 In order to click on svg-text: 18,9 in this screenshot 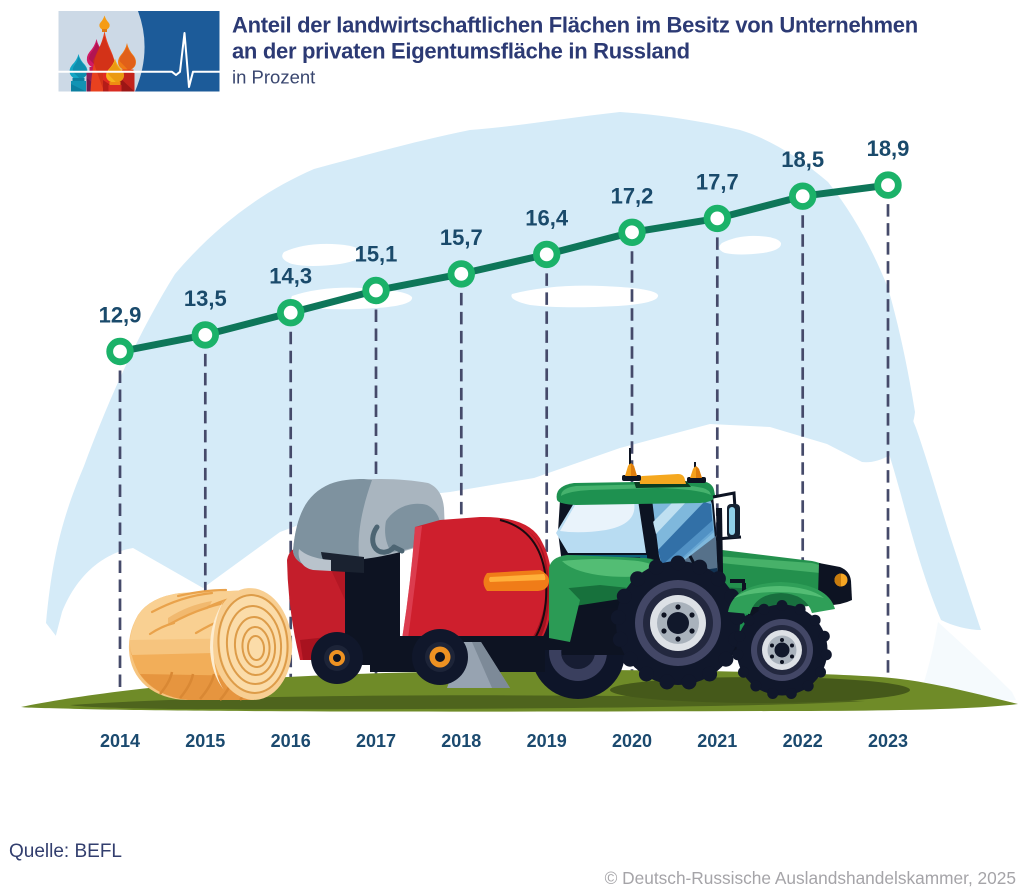, I will do `click(888, 148)`.